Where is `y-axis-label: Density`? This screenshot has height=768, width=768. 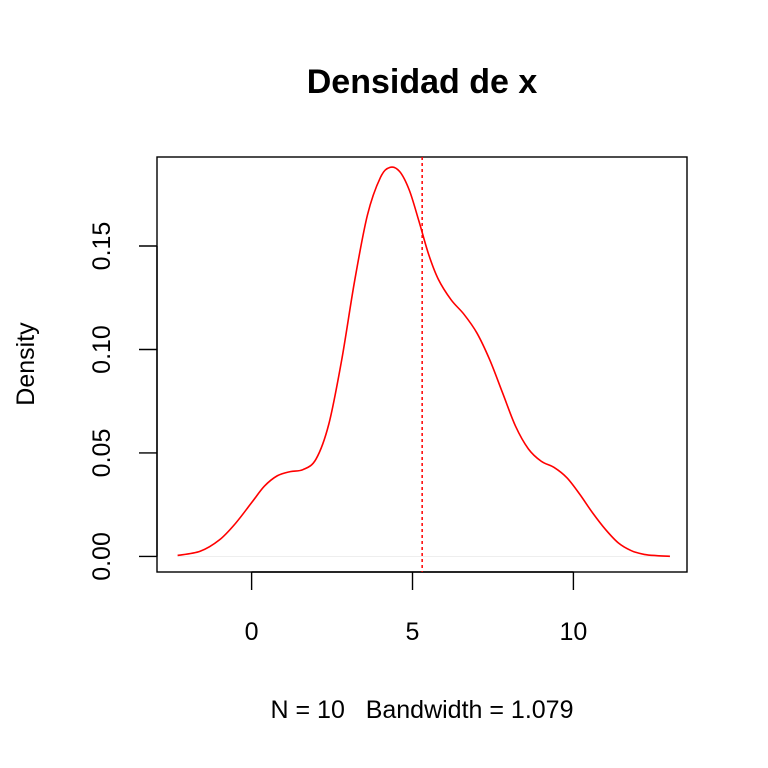
y-axis-label: Density is located at coordinates (26, 364).